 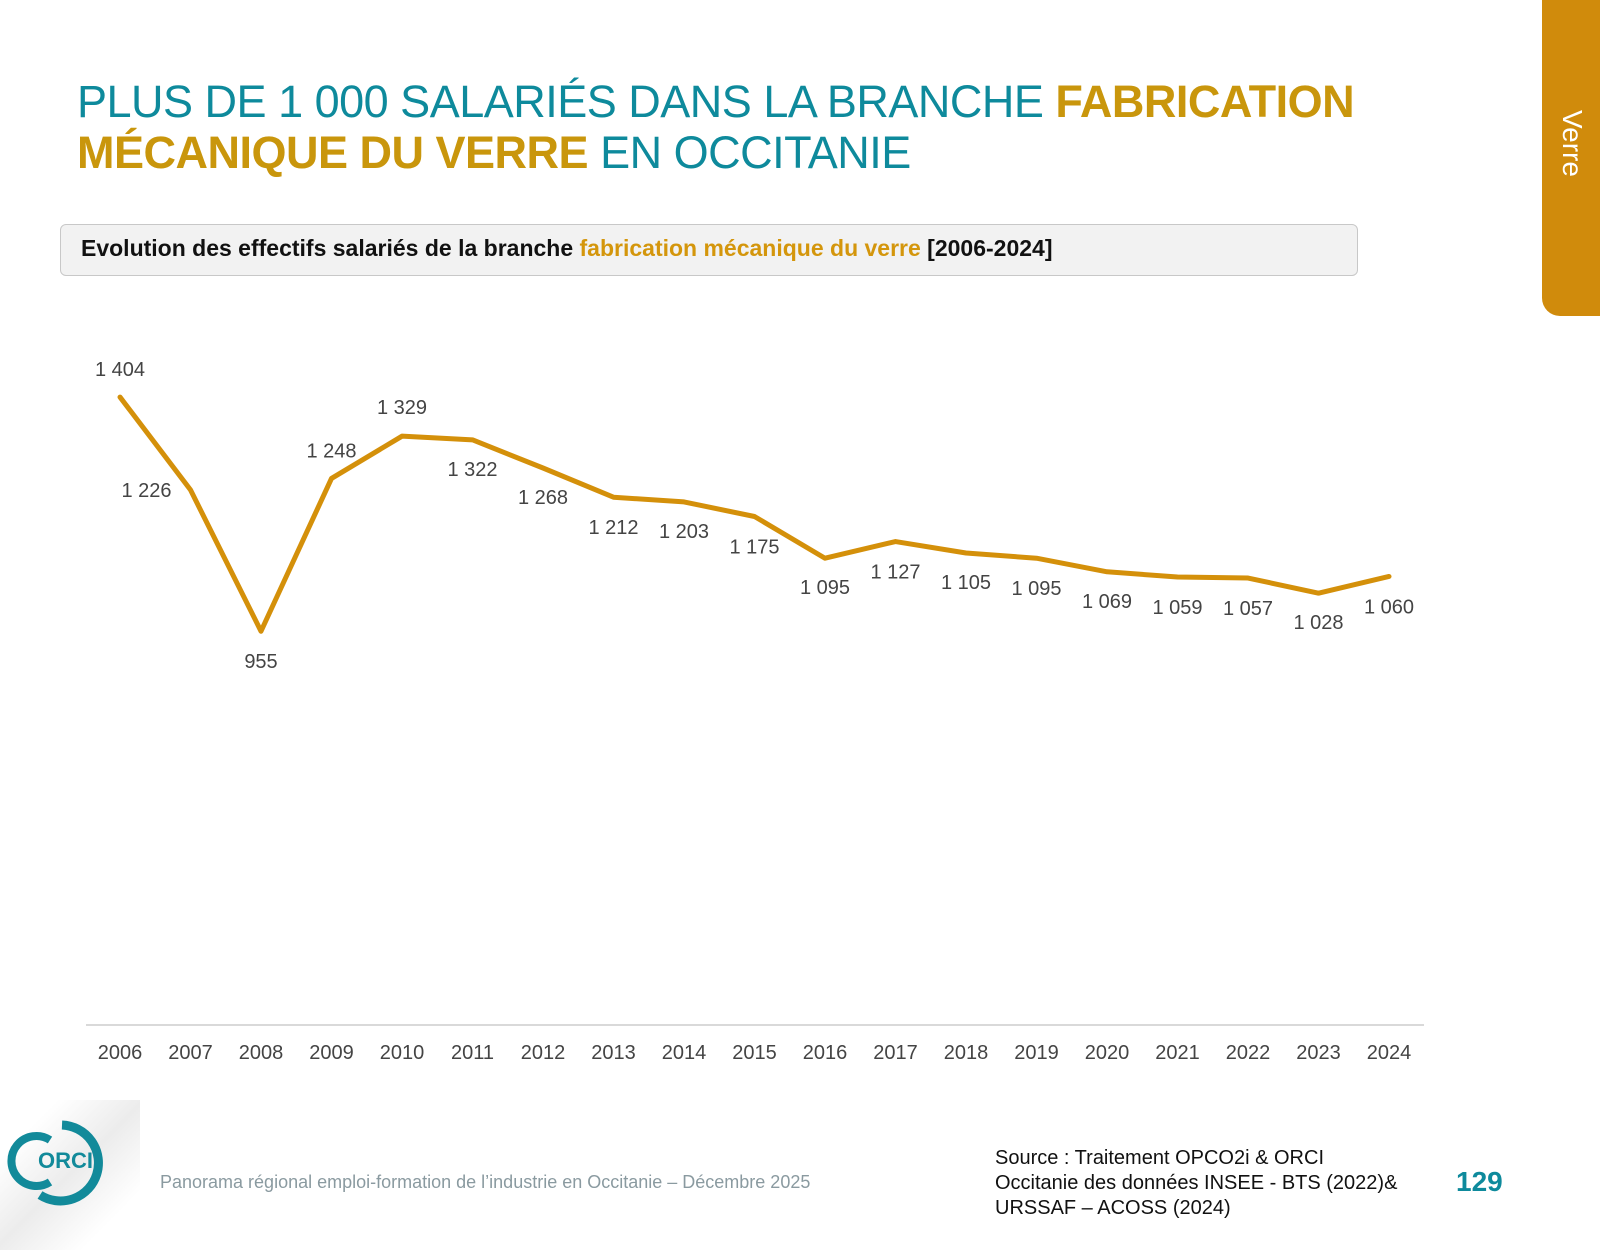 What do you see at coordinates (472, 470) in the screenshot?
I see `data-label: 1 322` at bounding box center [472, 470].